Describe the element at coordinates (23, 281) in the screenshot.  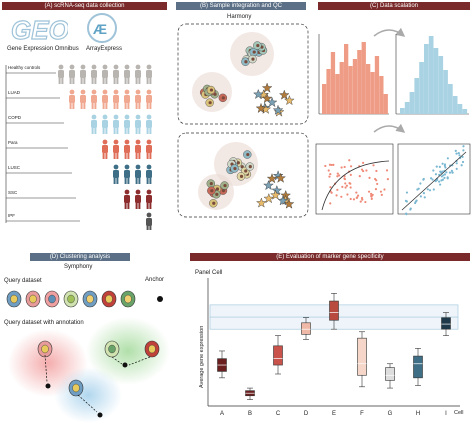
I see `query-dataset-label: Query dataset` at that location.